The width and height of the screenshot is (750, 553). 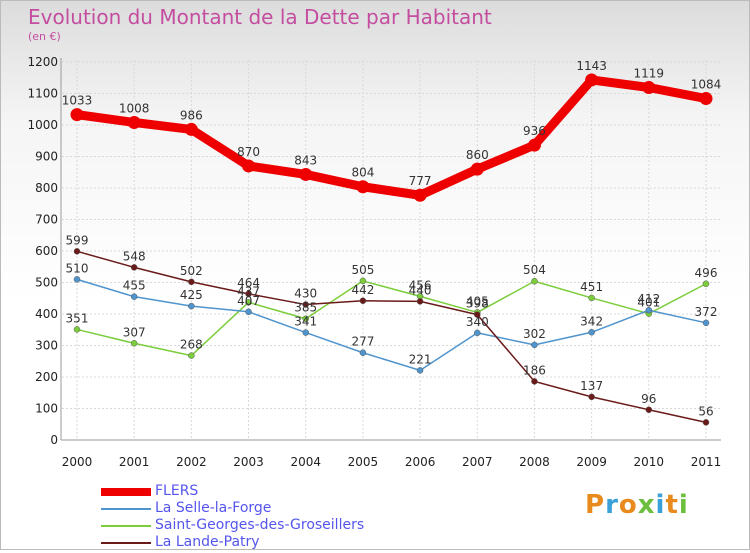 What do you see at coordinates (126, 492) in the screenshot?
I see `legend-swatch-flers` at bounding box center [126, 492].